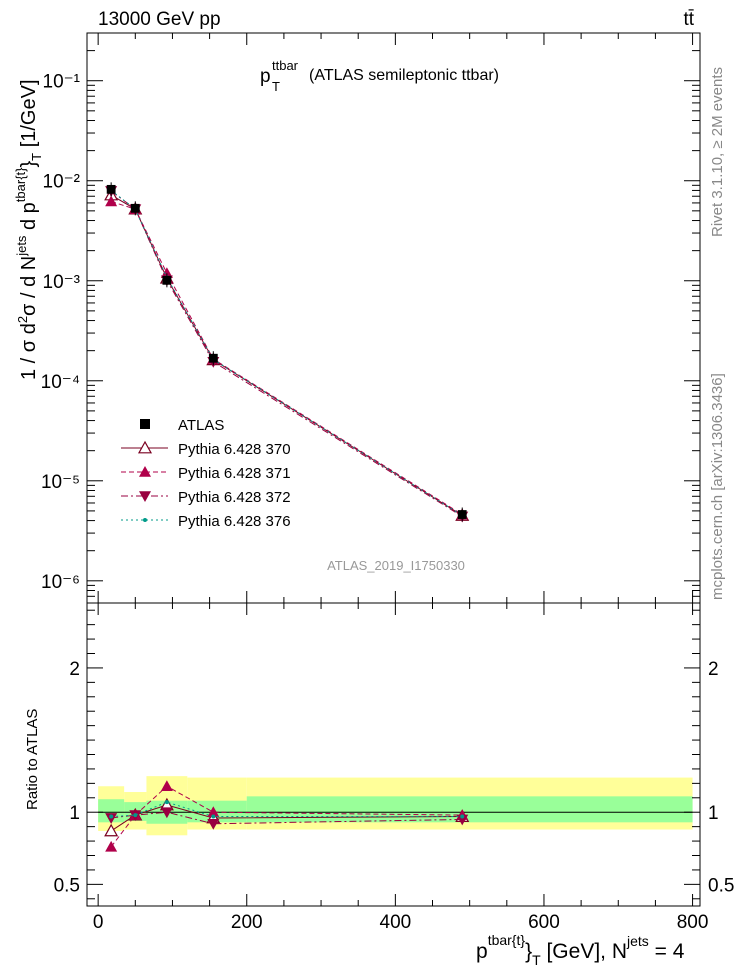 Image resolution: width=746 pixels, height=972 pixels. Describe the element at coordinates (721, 885) in the screenshot. I see `ratio-y-tick-label-right: 0.5` at that location.